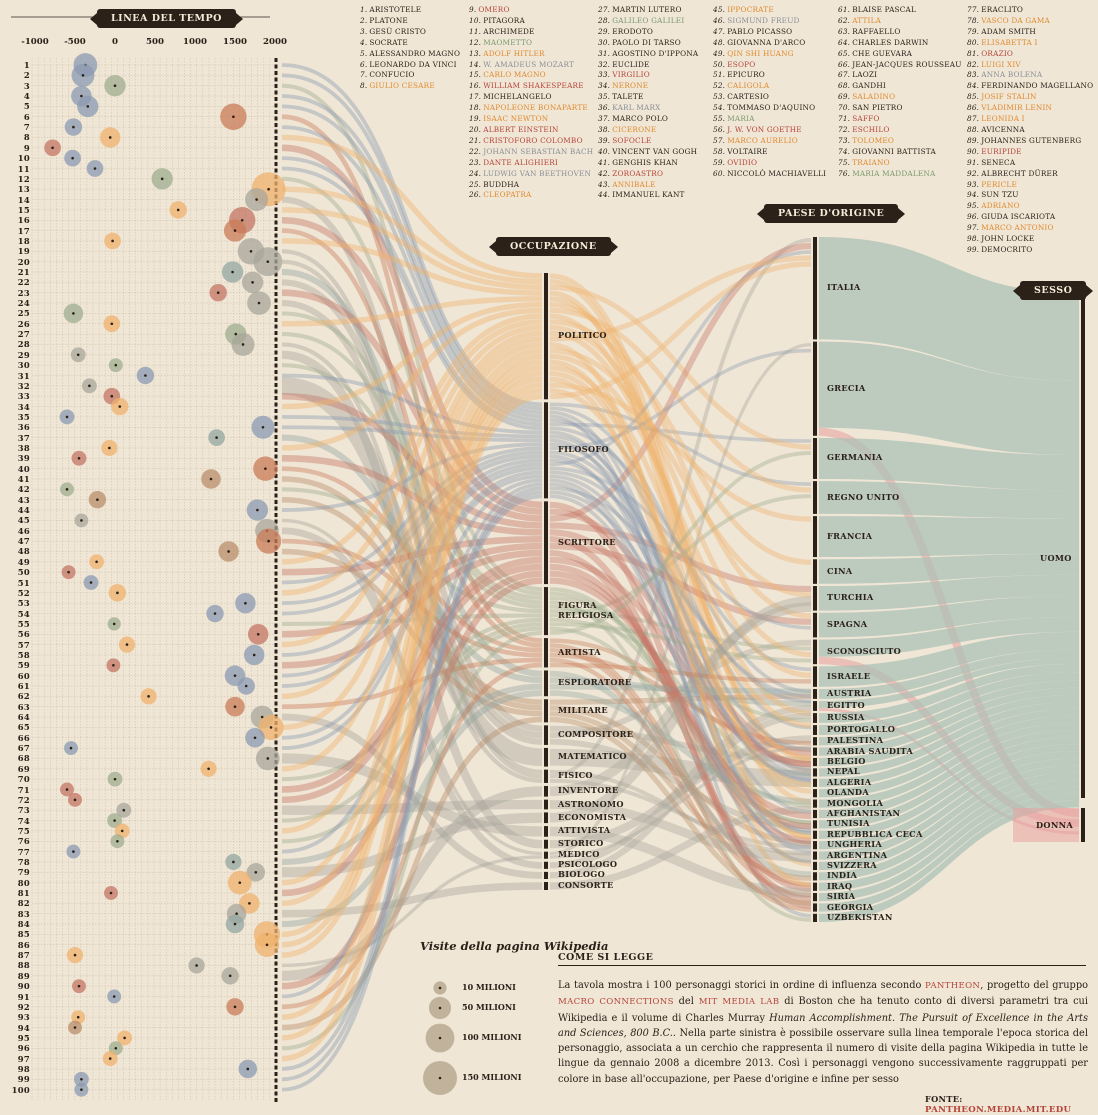  Describe the element at coordinates (26, 106) in the screenshot. I see `rank-label: 5` at that location.